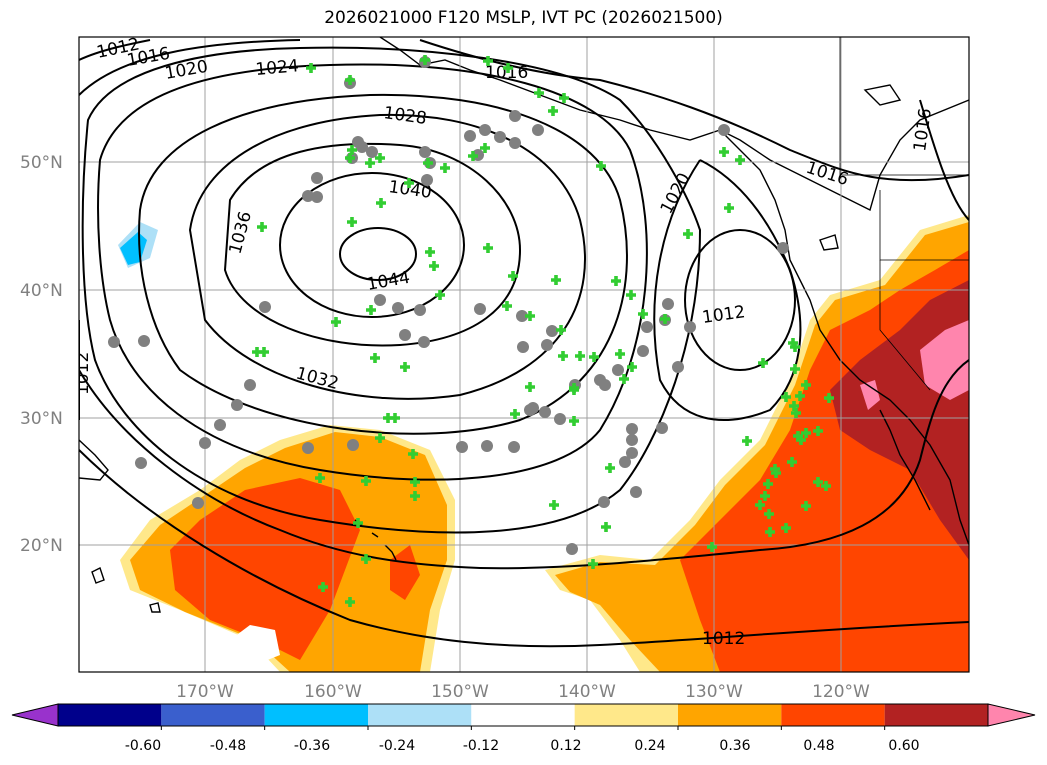 The height and width of the screenshot is (765, 1047). Describe the element at coordinates (312, 746) in the screenshot. I see `colorbar-tick-label: -0.36` at that location.